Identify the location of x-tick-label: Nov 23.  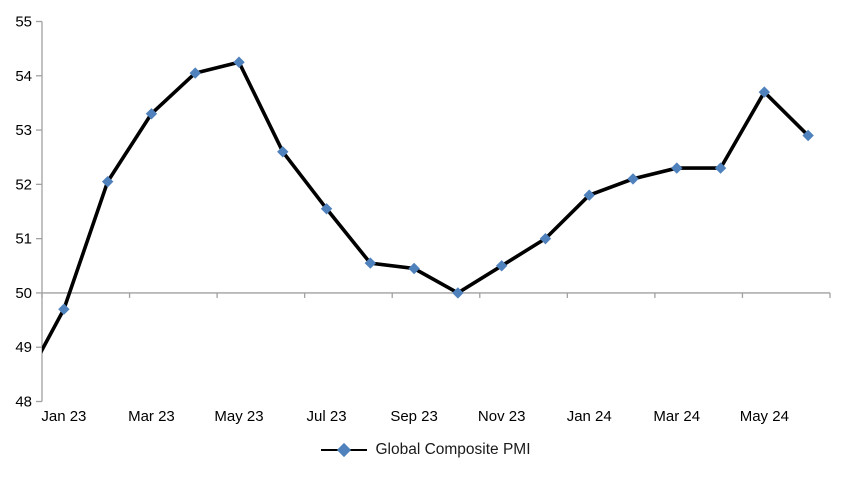
(502, 416).